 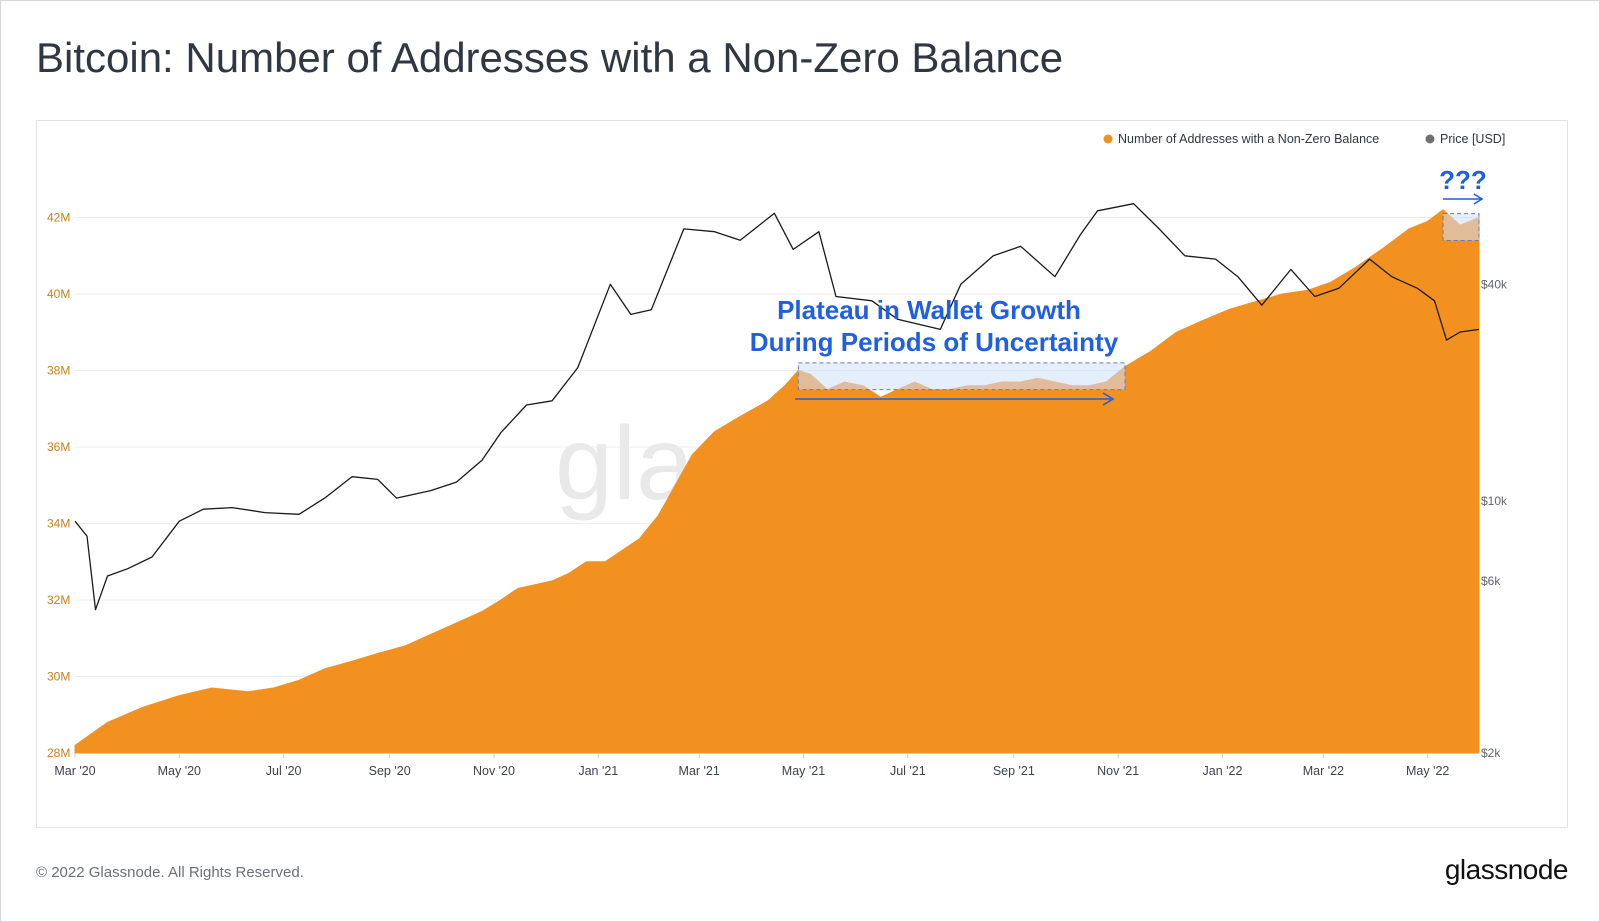 I want to click on x-tick-label: Nov '21, so click(x=1118, y=771).